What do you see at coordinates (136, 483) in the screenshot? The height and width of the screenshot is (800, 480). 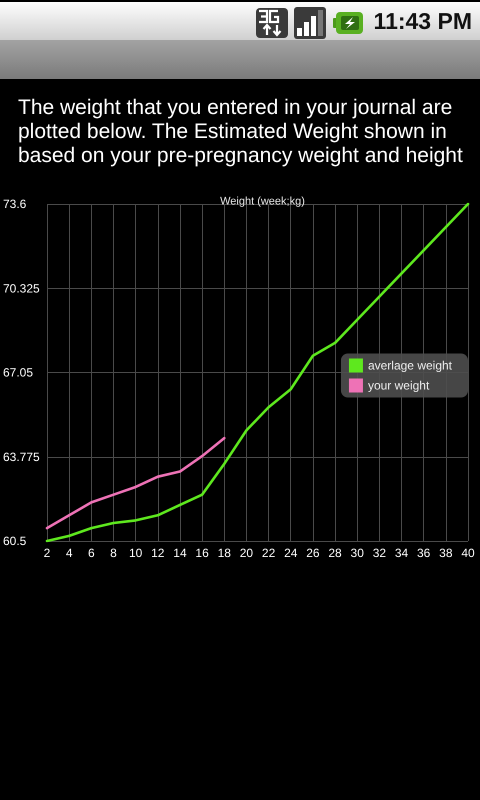 I see `line-series` at bounding box center [136, 483].